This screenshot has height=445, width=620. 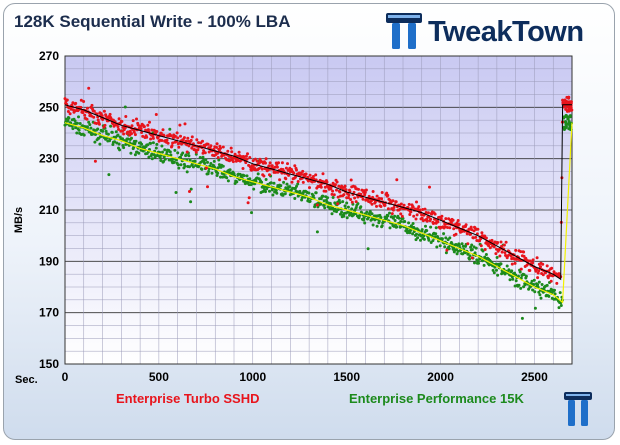 What do you see at coordinates (49, 364) in the screenshot?
I see `y-tick-label: 150` at bounding box center [49, 364].